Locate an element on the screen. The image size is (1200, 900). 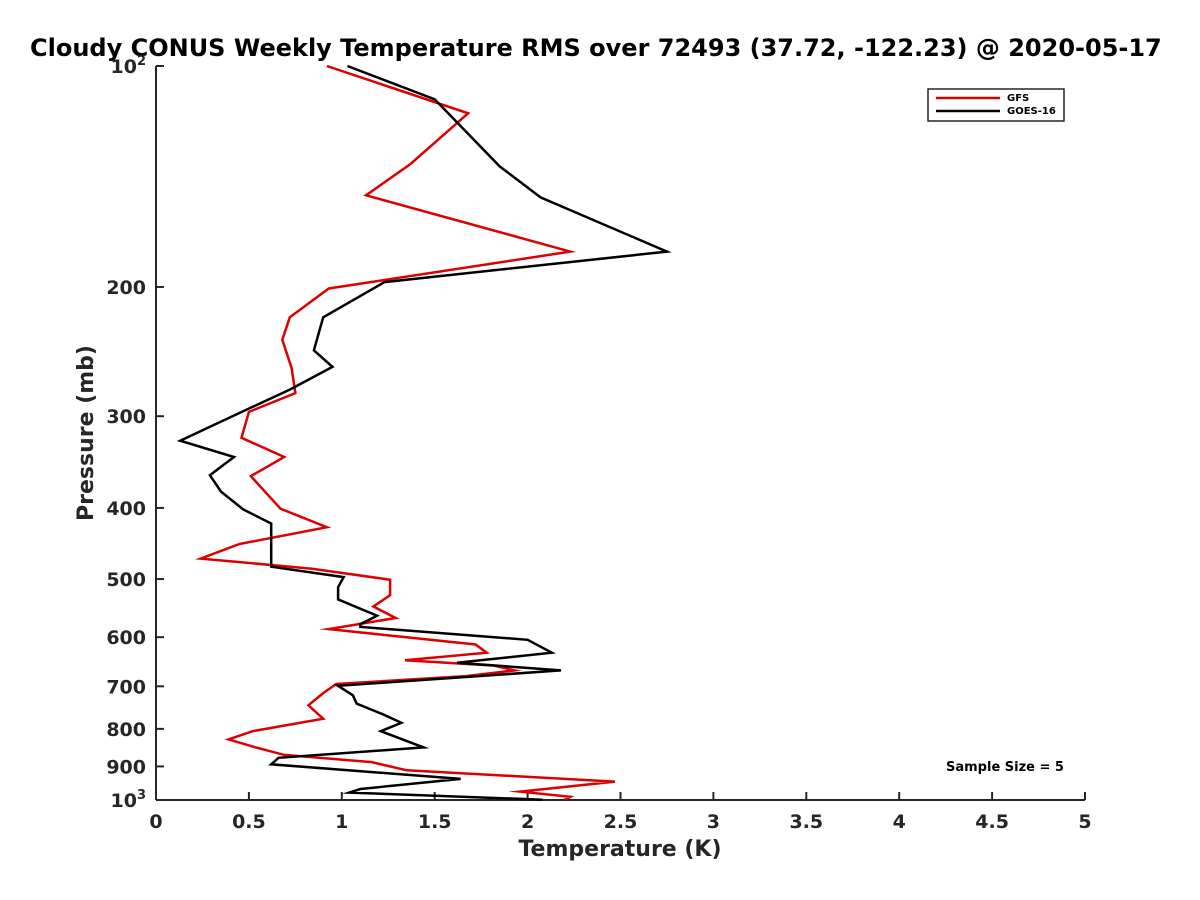
x-tick-label: 1.5 is located at coordinates (435, 822).